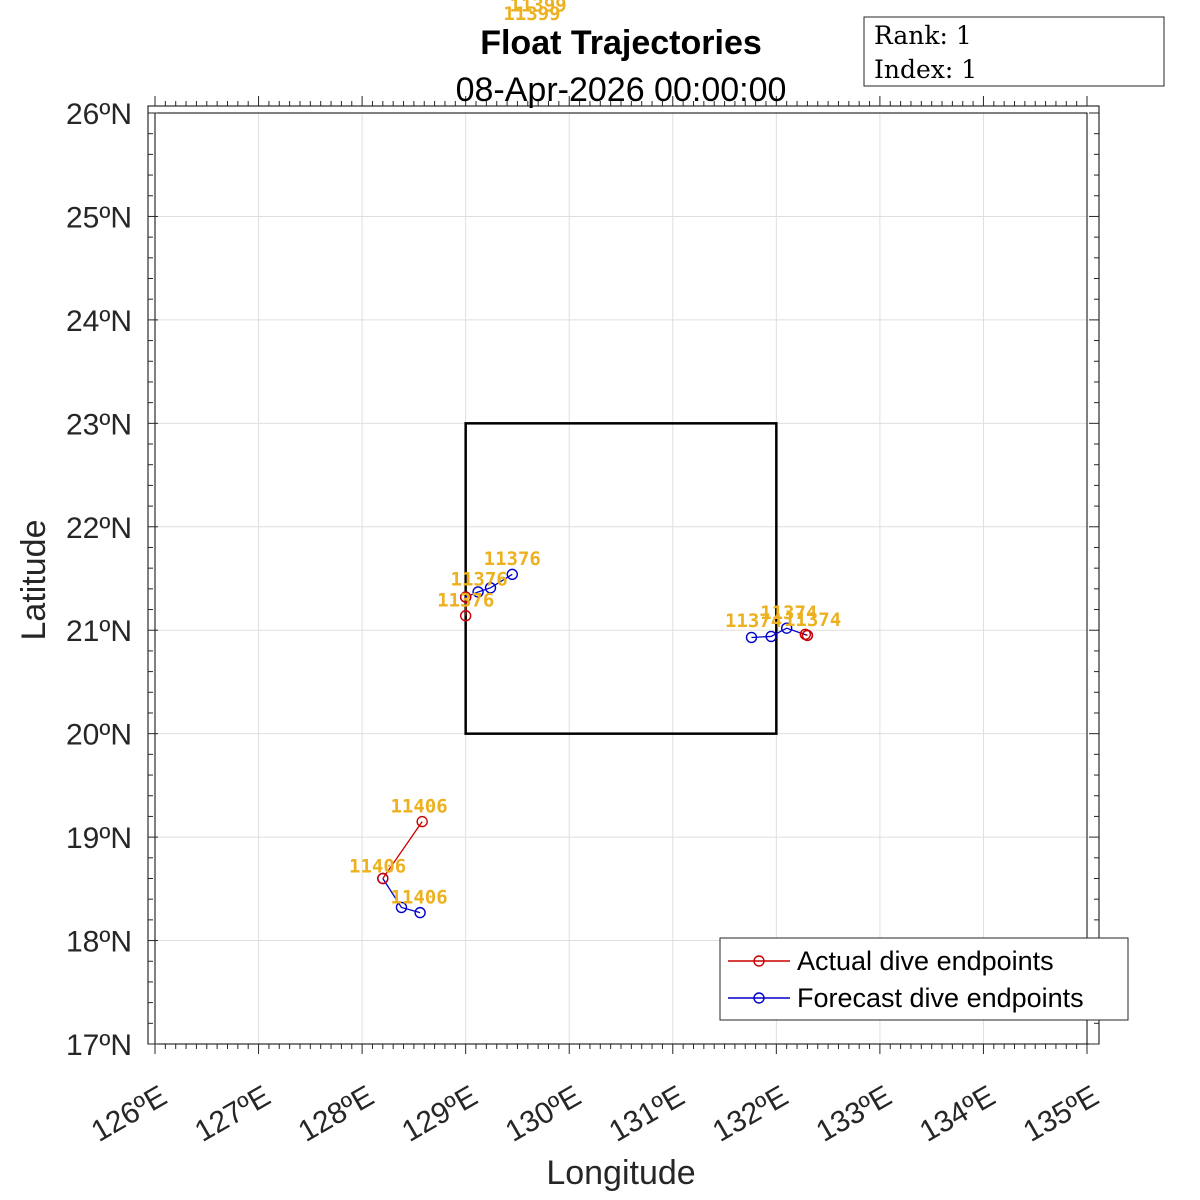  I want to click on chart-title: Float Trajectories, so click(621, 43).